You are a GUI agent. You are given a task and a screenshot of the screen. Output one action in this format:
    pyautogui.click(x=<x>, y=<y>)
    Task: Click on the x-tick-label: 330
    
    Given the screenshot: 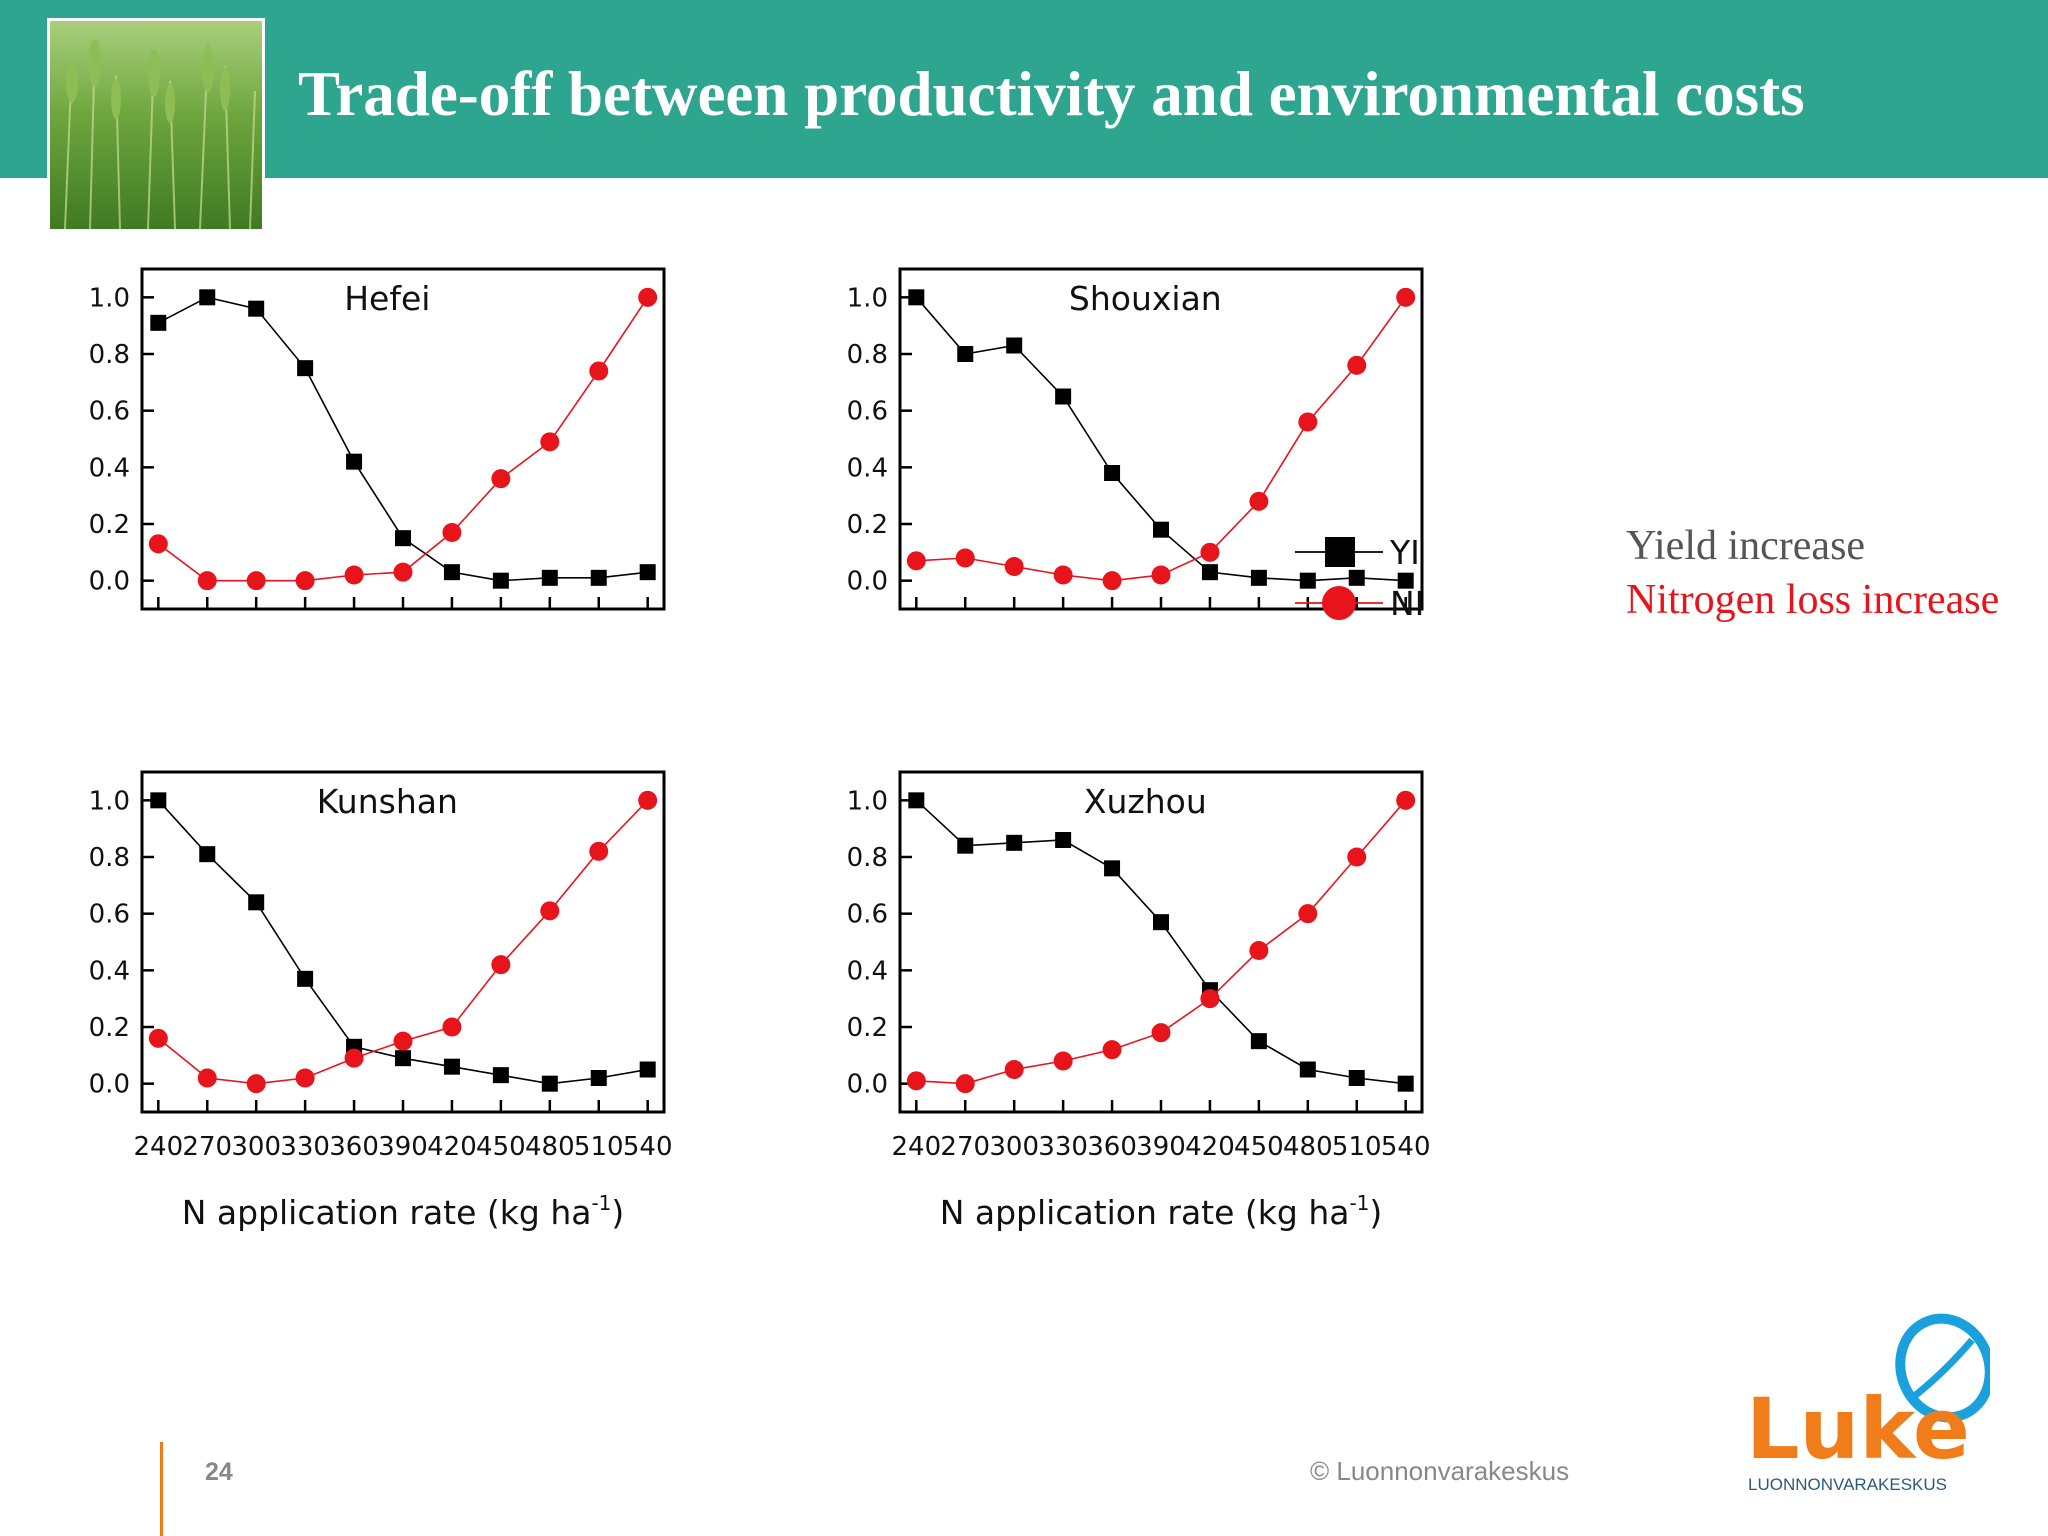 What is the action you would take?
    pyautogui.click(x=1063, y=1147)
    